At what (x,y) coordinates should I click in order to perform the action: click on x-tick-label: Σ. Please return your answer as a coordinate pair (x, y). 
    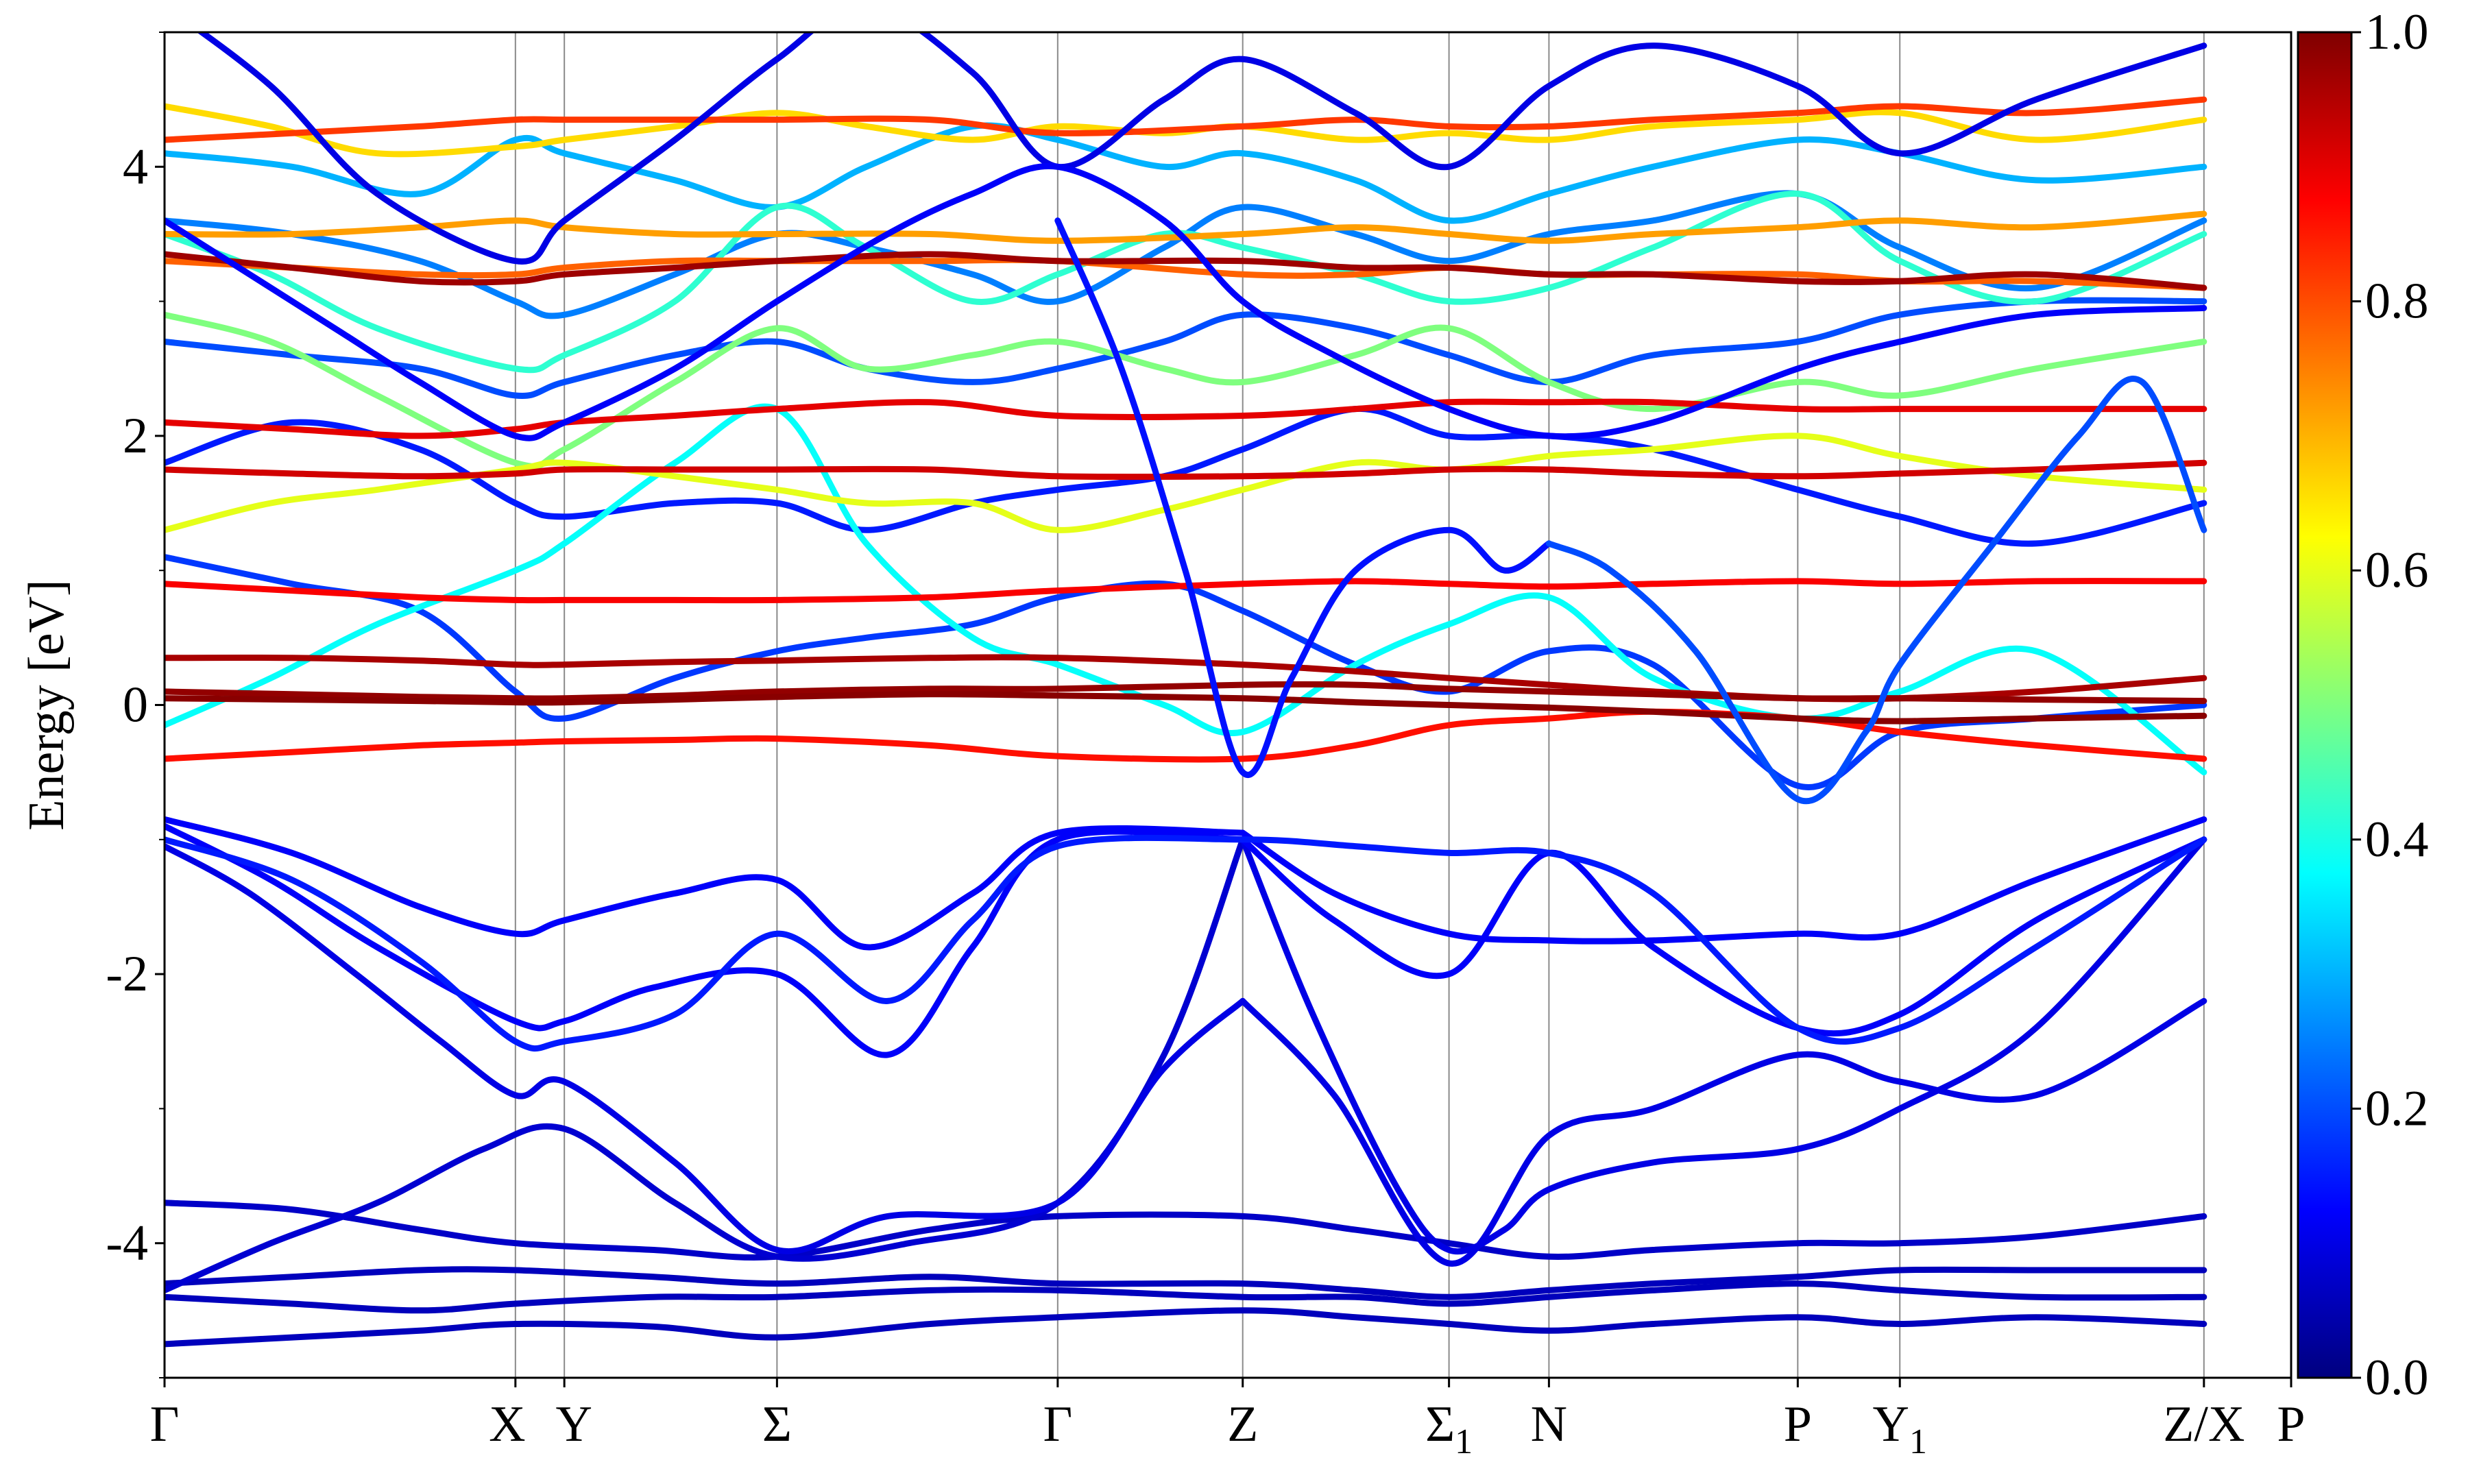
    Looking at the image, I should click on (777, 1424).